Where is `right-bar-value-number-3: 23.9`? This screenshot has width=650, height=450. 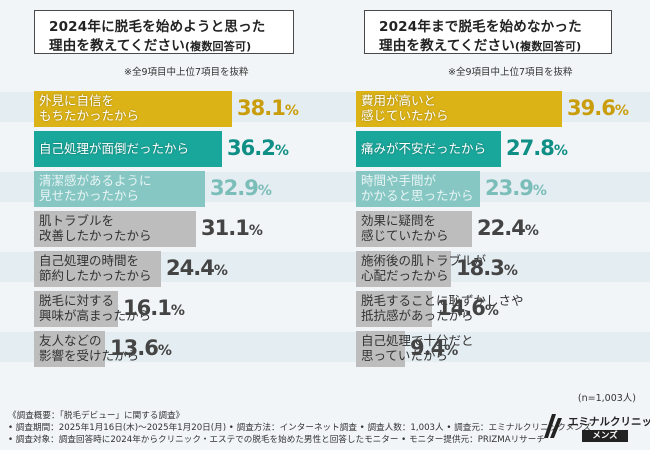
right-bar-value-number-3: 23.9 is located at coordinates (509, 188).